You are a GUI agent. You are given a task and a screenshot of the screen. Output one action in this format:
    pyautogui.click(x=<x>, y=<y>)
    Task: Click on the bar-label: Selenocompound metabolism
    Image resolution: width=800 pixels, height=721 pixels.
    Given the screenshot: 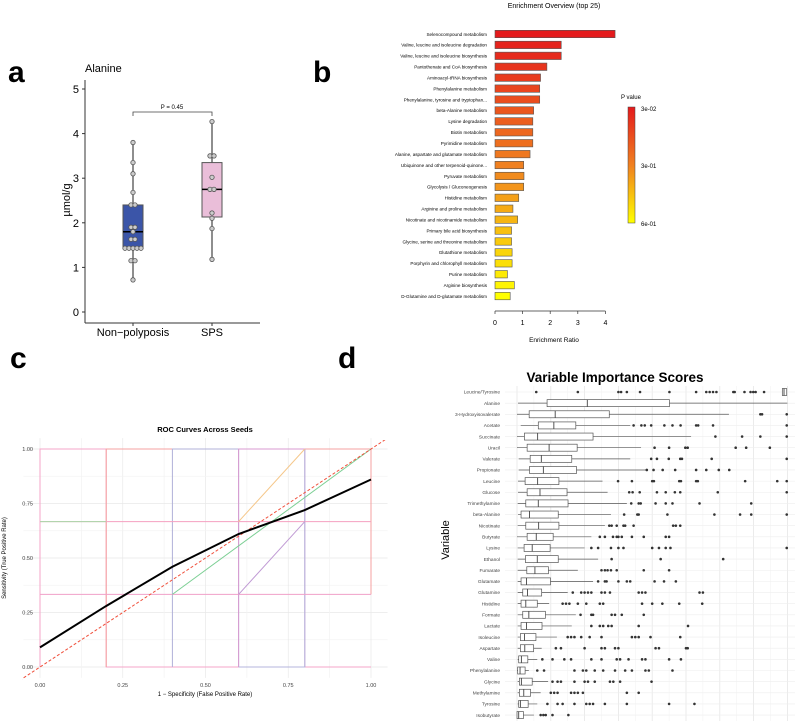 What is the action you would take?
    pyautogui.click(x=456, y=34)
    